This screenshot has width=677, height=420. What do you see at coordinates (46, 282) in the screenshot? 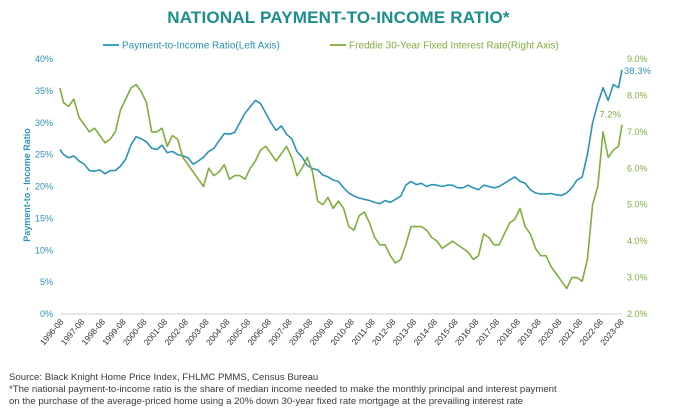
I see `left-tick-label: 5%` at bounding box center [46, 282].